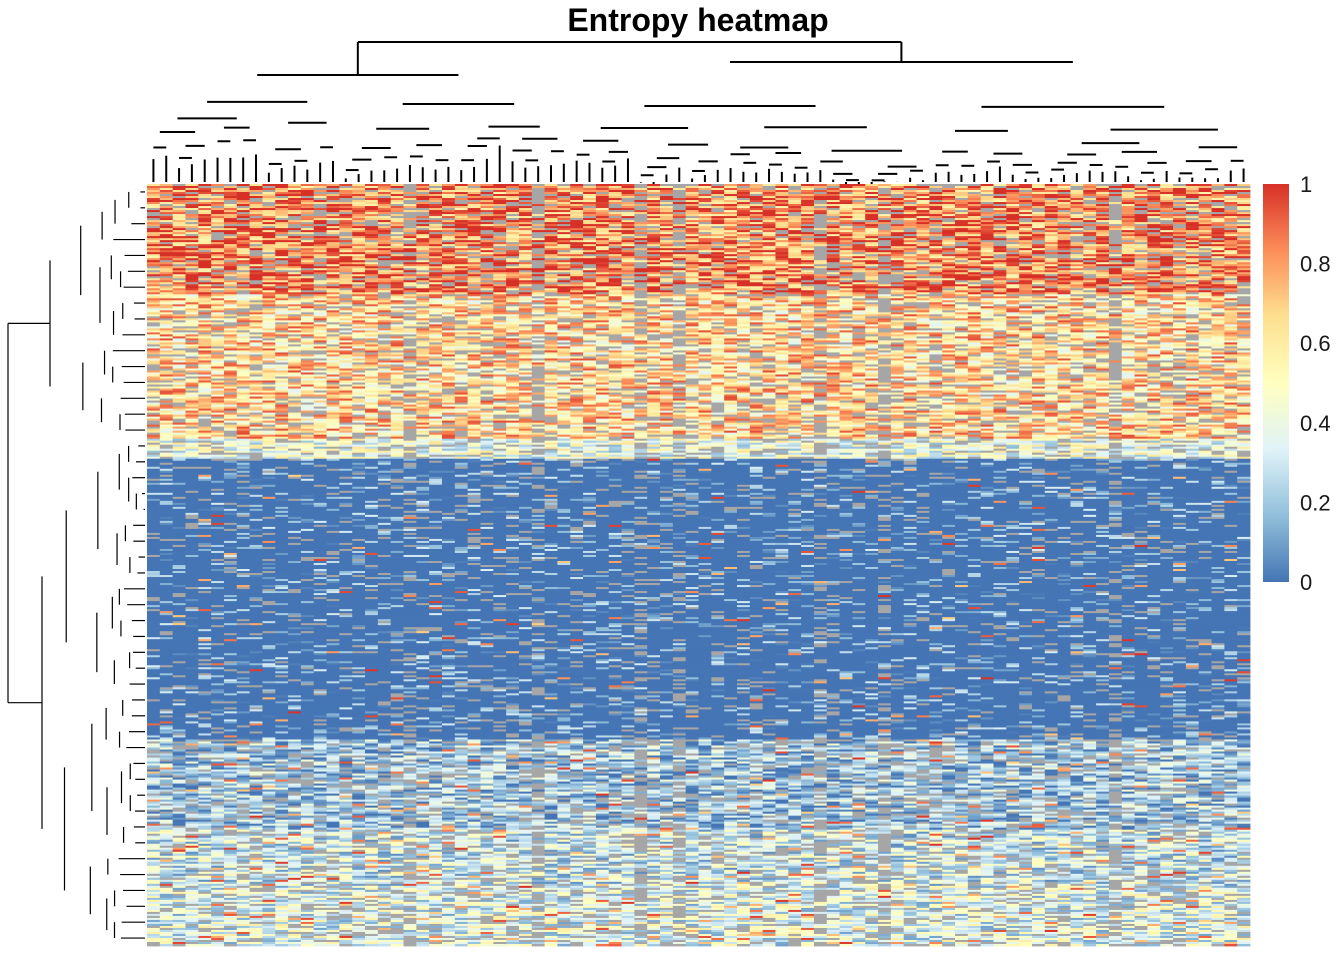 This screenshot has width=1344, height=960. I want to click on row-dendrogram, so click(76, 565).